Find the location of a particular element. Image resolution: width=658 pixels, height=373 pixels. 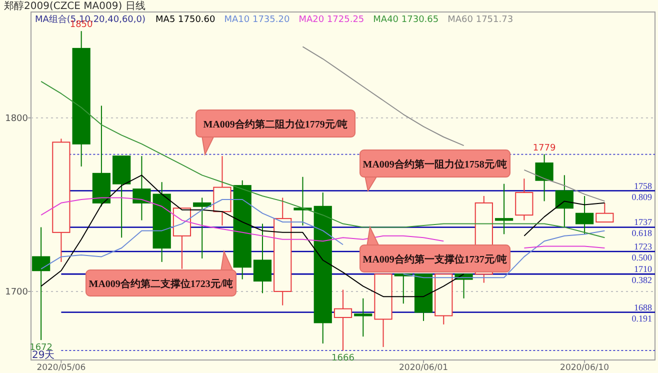

annotation: 1666 is located at coordinates (343, 358).